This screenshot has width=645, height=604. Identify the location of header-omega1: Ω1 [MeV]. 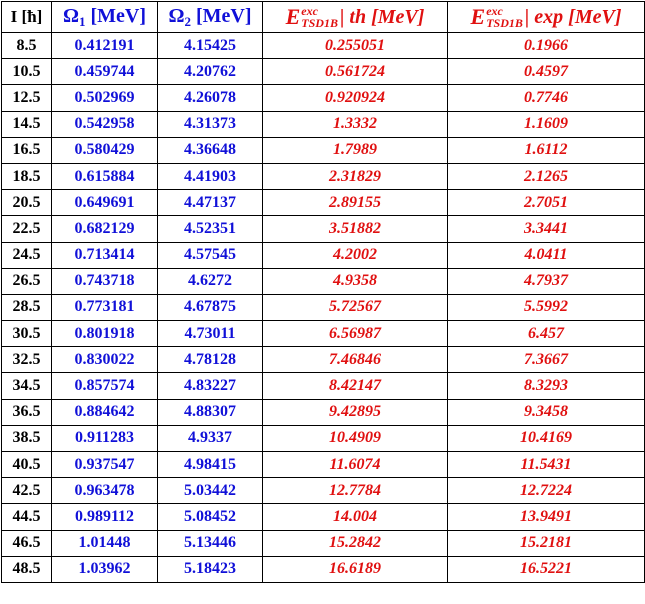
(104, 17).